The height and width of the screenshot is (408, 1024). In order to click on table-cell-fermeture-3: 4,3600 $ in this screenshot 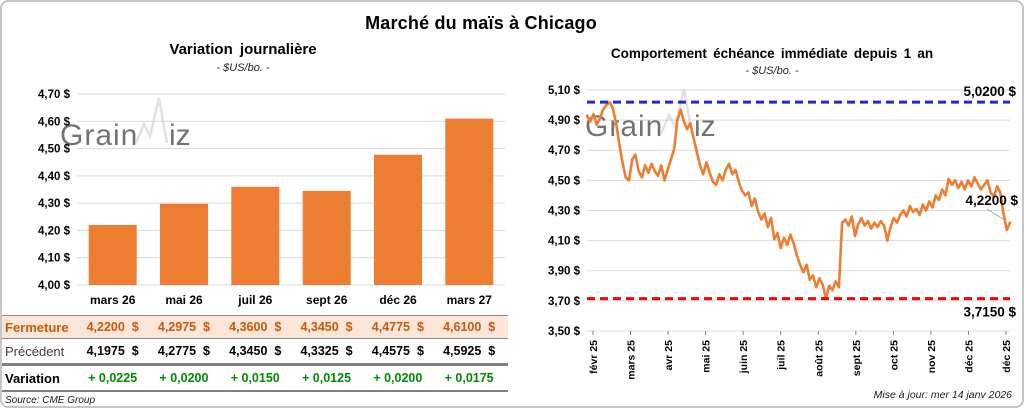, I will do `click(255, 327)`.